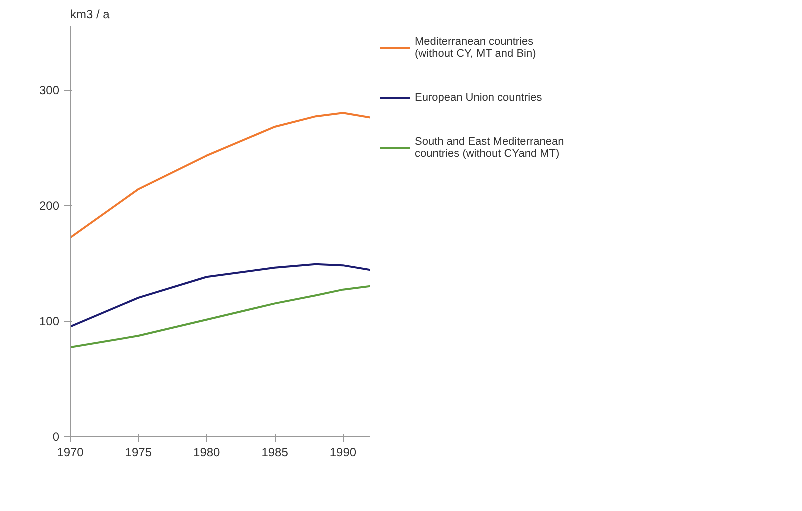 This screenshot has height=511, width=802. What do you see at coordinates (49, 206) in the screenshot?
I see `y-tick-label: 200` at bounding box center [49, 206].